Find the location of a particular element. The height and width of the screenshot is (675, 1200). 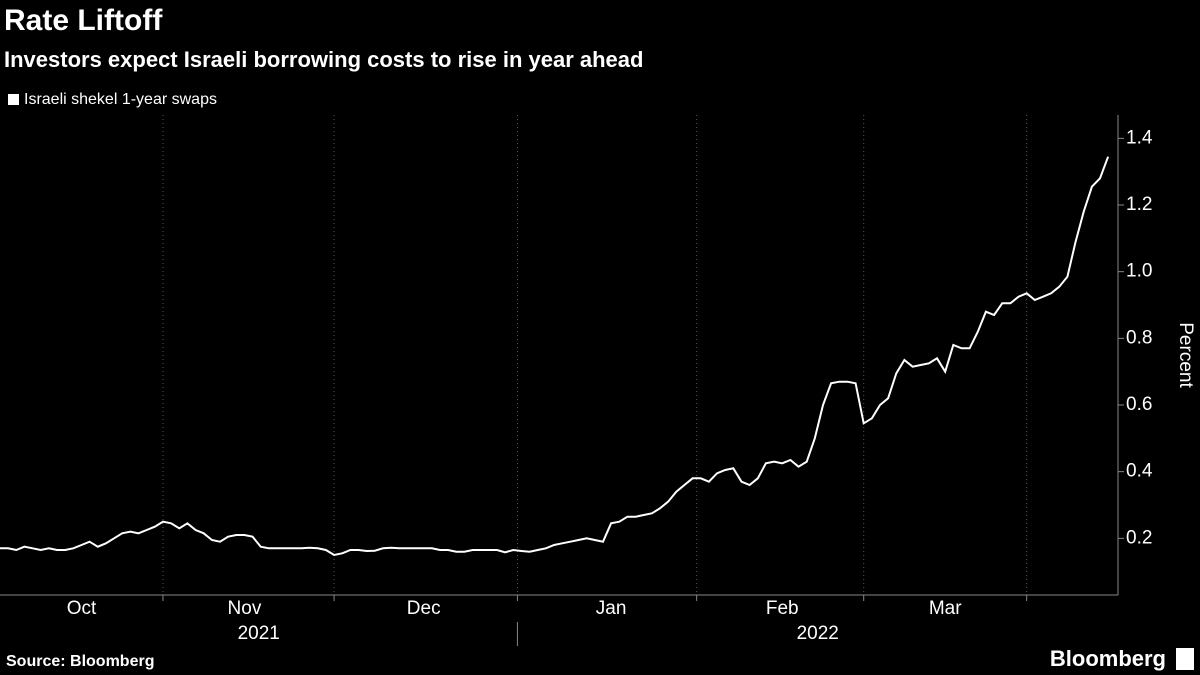

y-tick-label: 0.4 is located at coordinates (1139, 471).